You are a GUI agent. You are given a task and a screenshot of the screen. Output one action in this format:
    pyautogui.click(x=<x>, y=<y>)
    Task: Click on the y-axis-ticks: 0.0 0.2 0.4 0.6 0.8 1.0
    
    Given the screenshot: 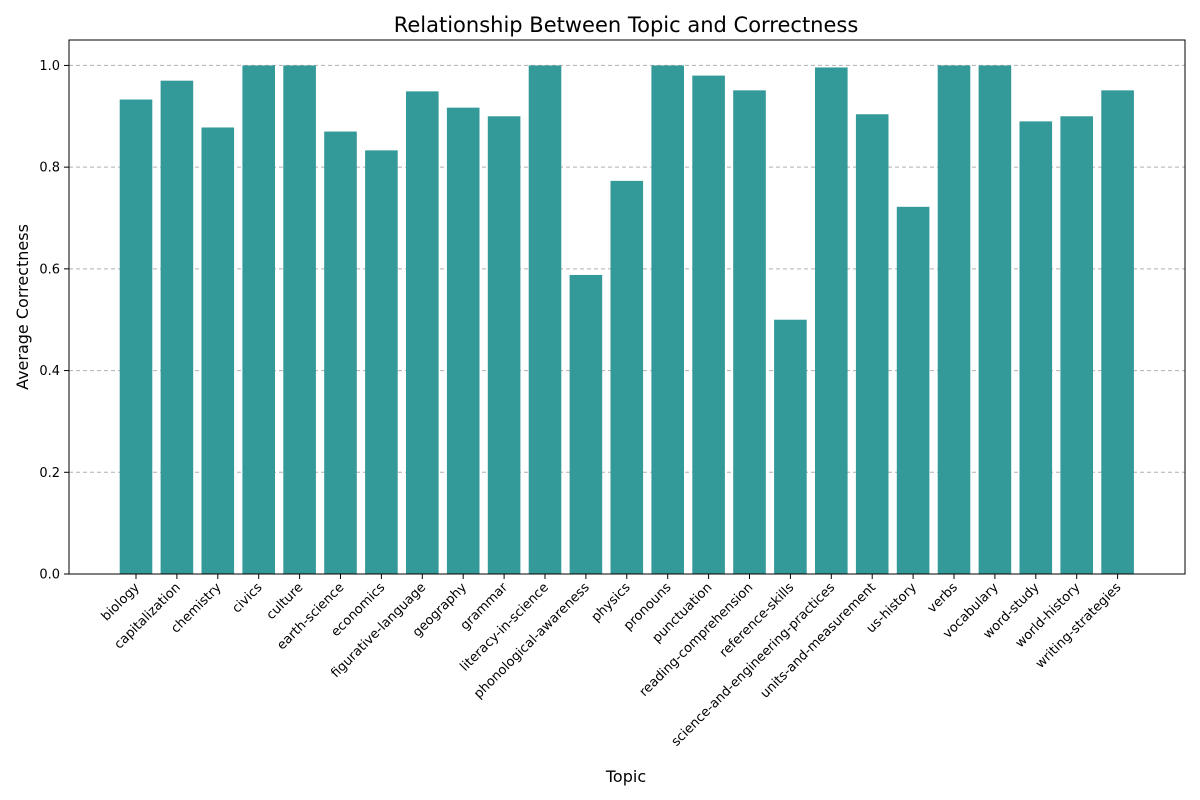 What is the action you would take?
    pyautogui.click(x=54, y=321)
    